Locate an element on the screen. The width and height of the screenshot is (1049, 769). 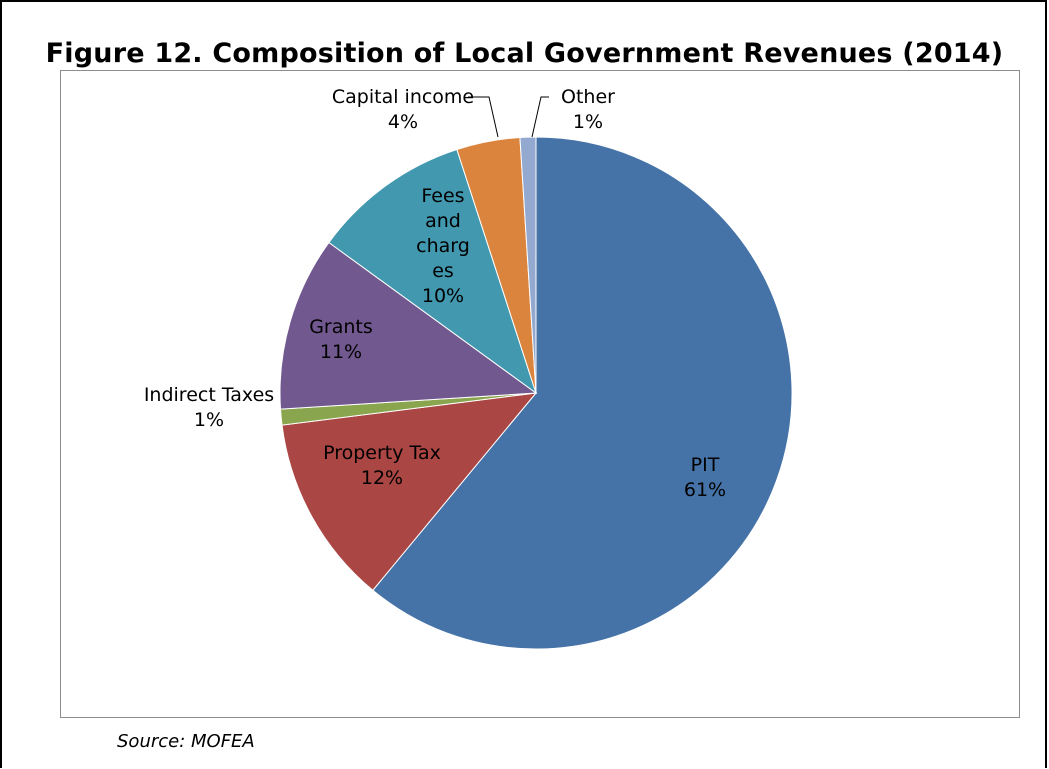
slice-label-grants: Grants 11% is located at coordinates (341, 339).